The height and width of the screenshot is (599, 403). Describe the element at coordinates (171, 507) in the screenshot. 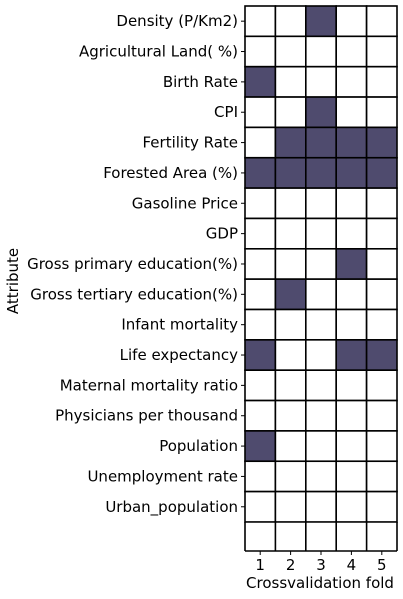

I see `y-tick-label: Urban_population` at that location.